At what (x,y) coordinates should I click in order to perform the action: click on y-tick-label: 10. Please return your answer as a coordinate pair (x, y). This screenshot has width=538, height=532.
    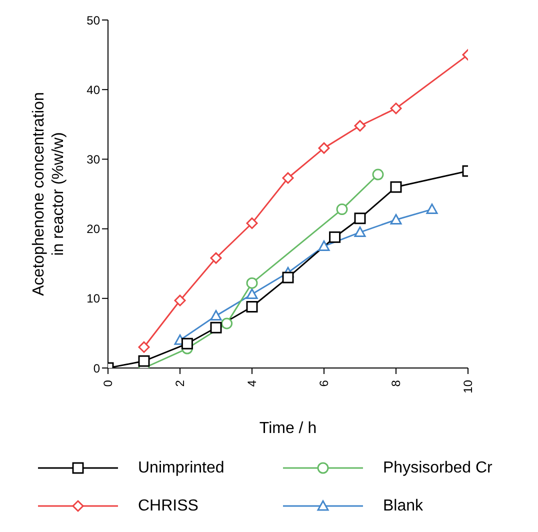
    Looking at the image, I should click on (93, 299).